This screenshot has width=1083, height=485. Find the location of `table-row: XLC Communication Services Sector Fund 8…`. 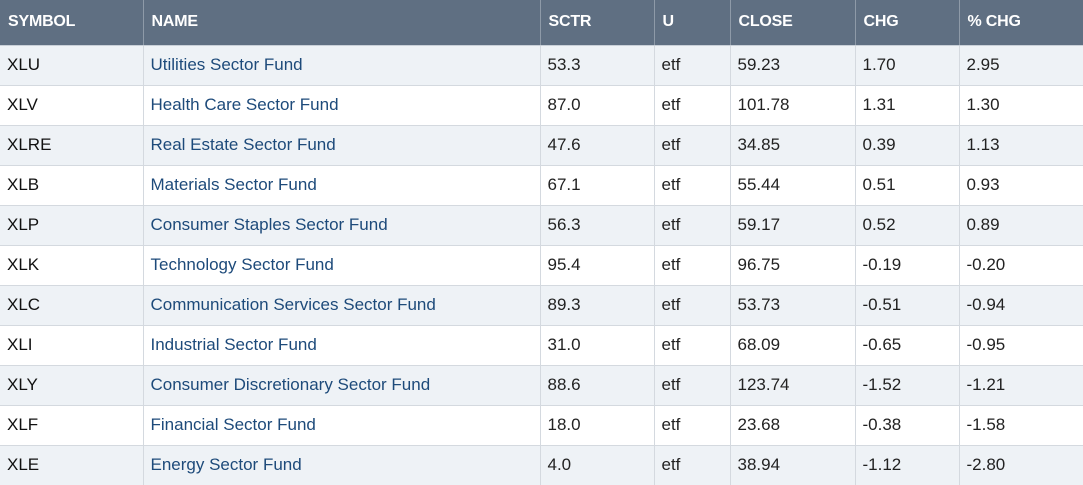

table-row: XLC Communication Services Sector Fund 8… is located at coordinates (541, 305).